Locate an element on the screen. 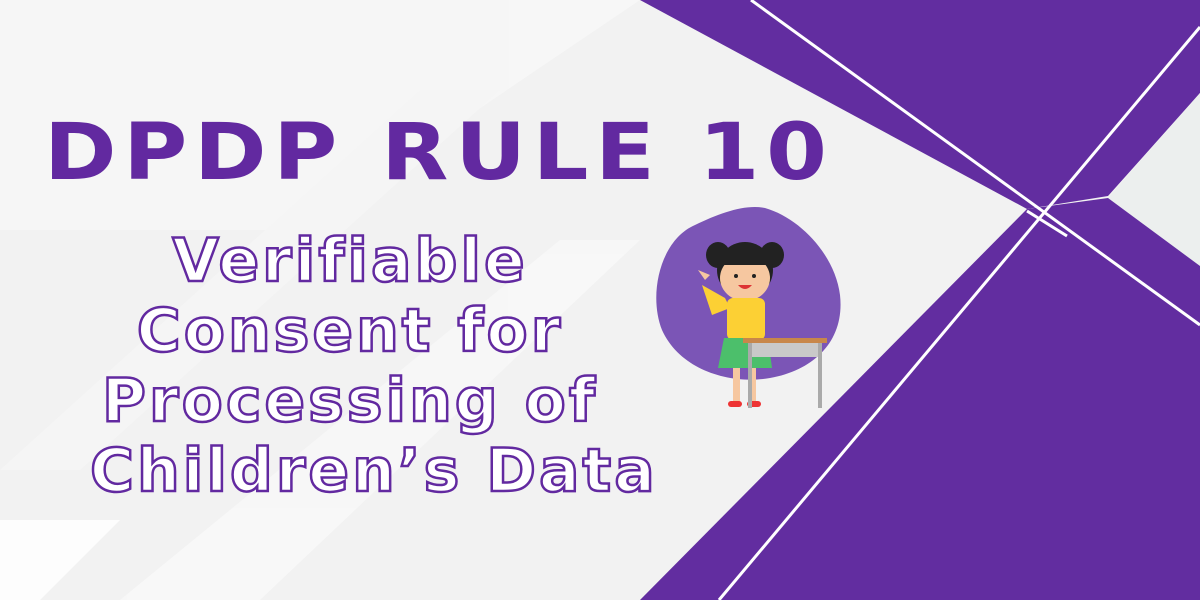  girl-icon is located at coordinates (741, 324).